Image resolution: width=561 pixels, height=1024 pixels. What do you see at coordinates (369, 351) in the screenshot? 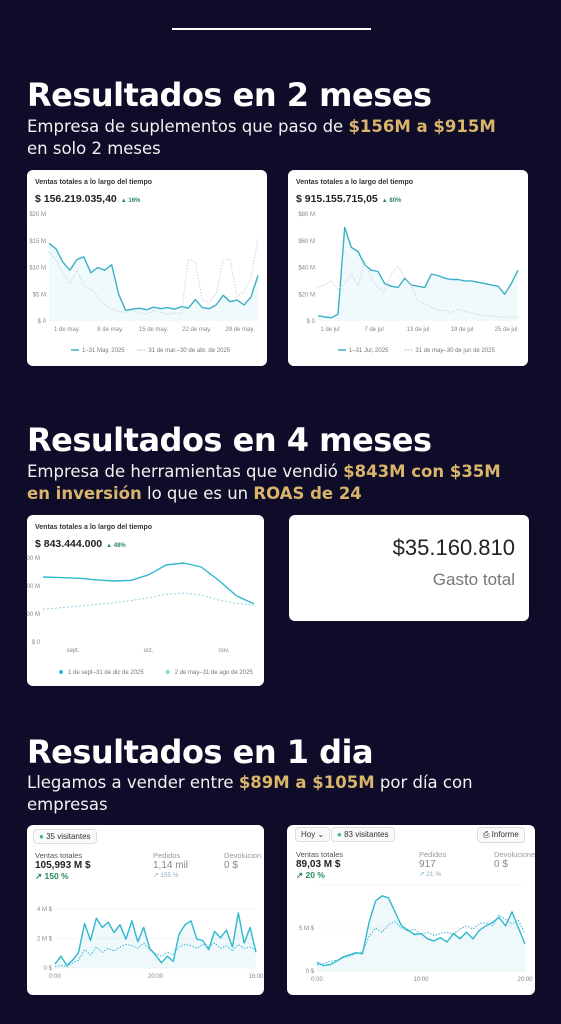
I see `legend-label: 1–31 Jul, 2025` at bounding box center [369, 351].